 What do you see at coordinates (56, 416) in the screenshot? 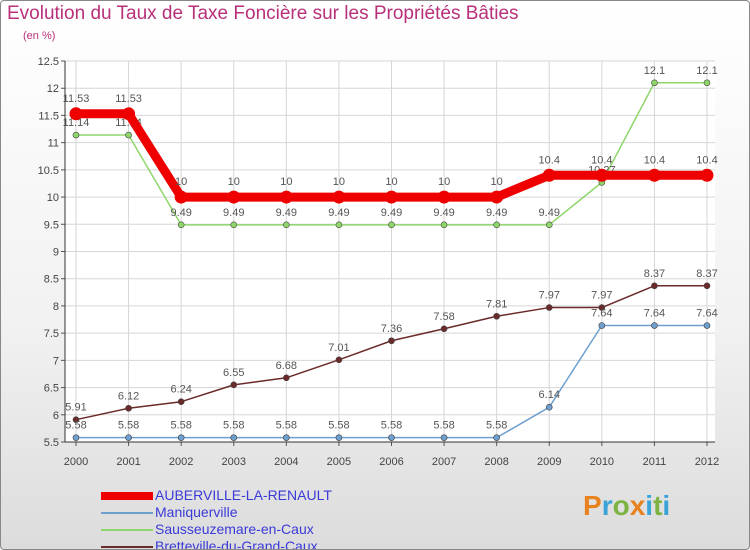
I see `y-tick-label: 6` at bounding box center [56, 416].